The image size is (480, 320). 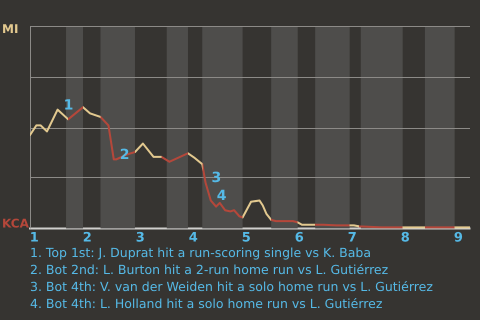 What do you see at coordinates (34, 238) in the screenshot?
I see `x-tick-label: 1` at bounding box center [34, 238].